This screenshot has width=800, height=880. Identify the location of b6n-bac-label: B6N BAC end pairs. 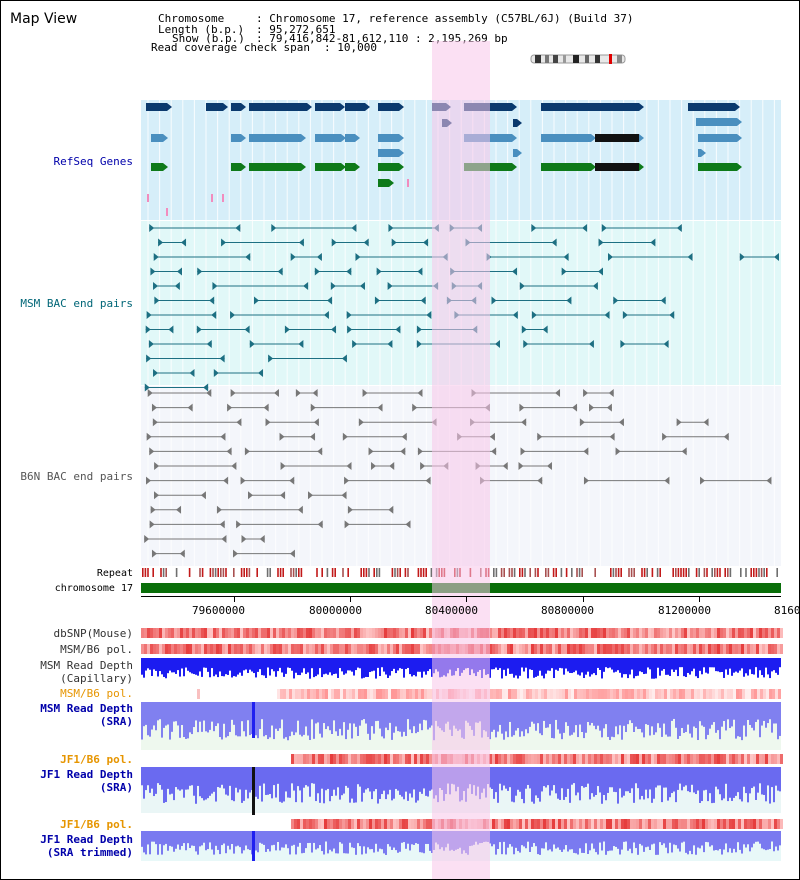
(76, 476).